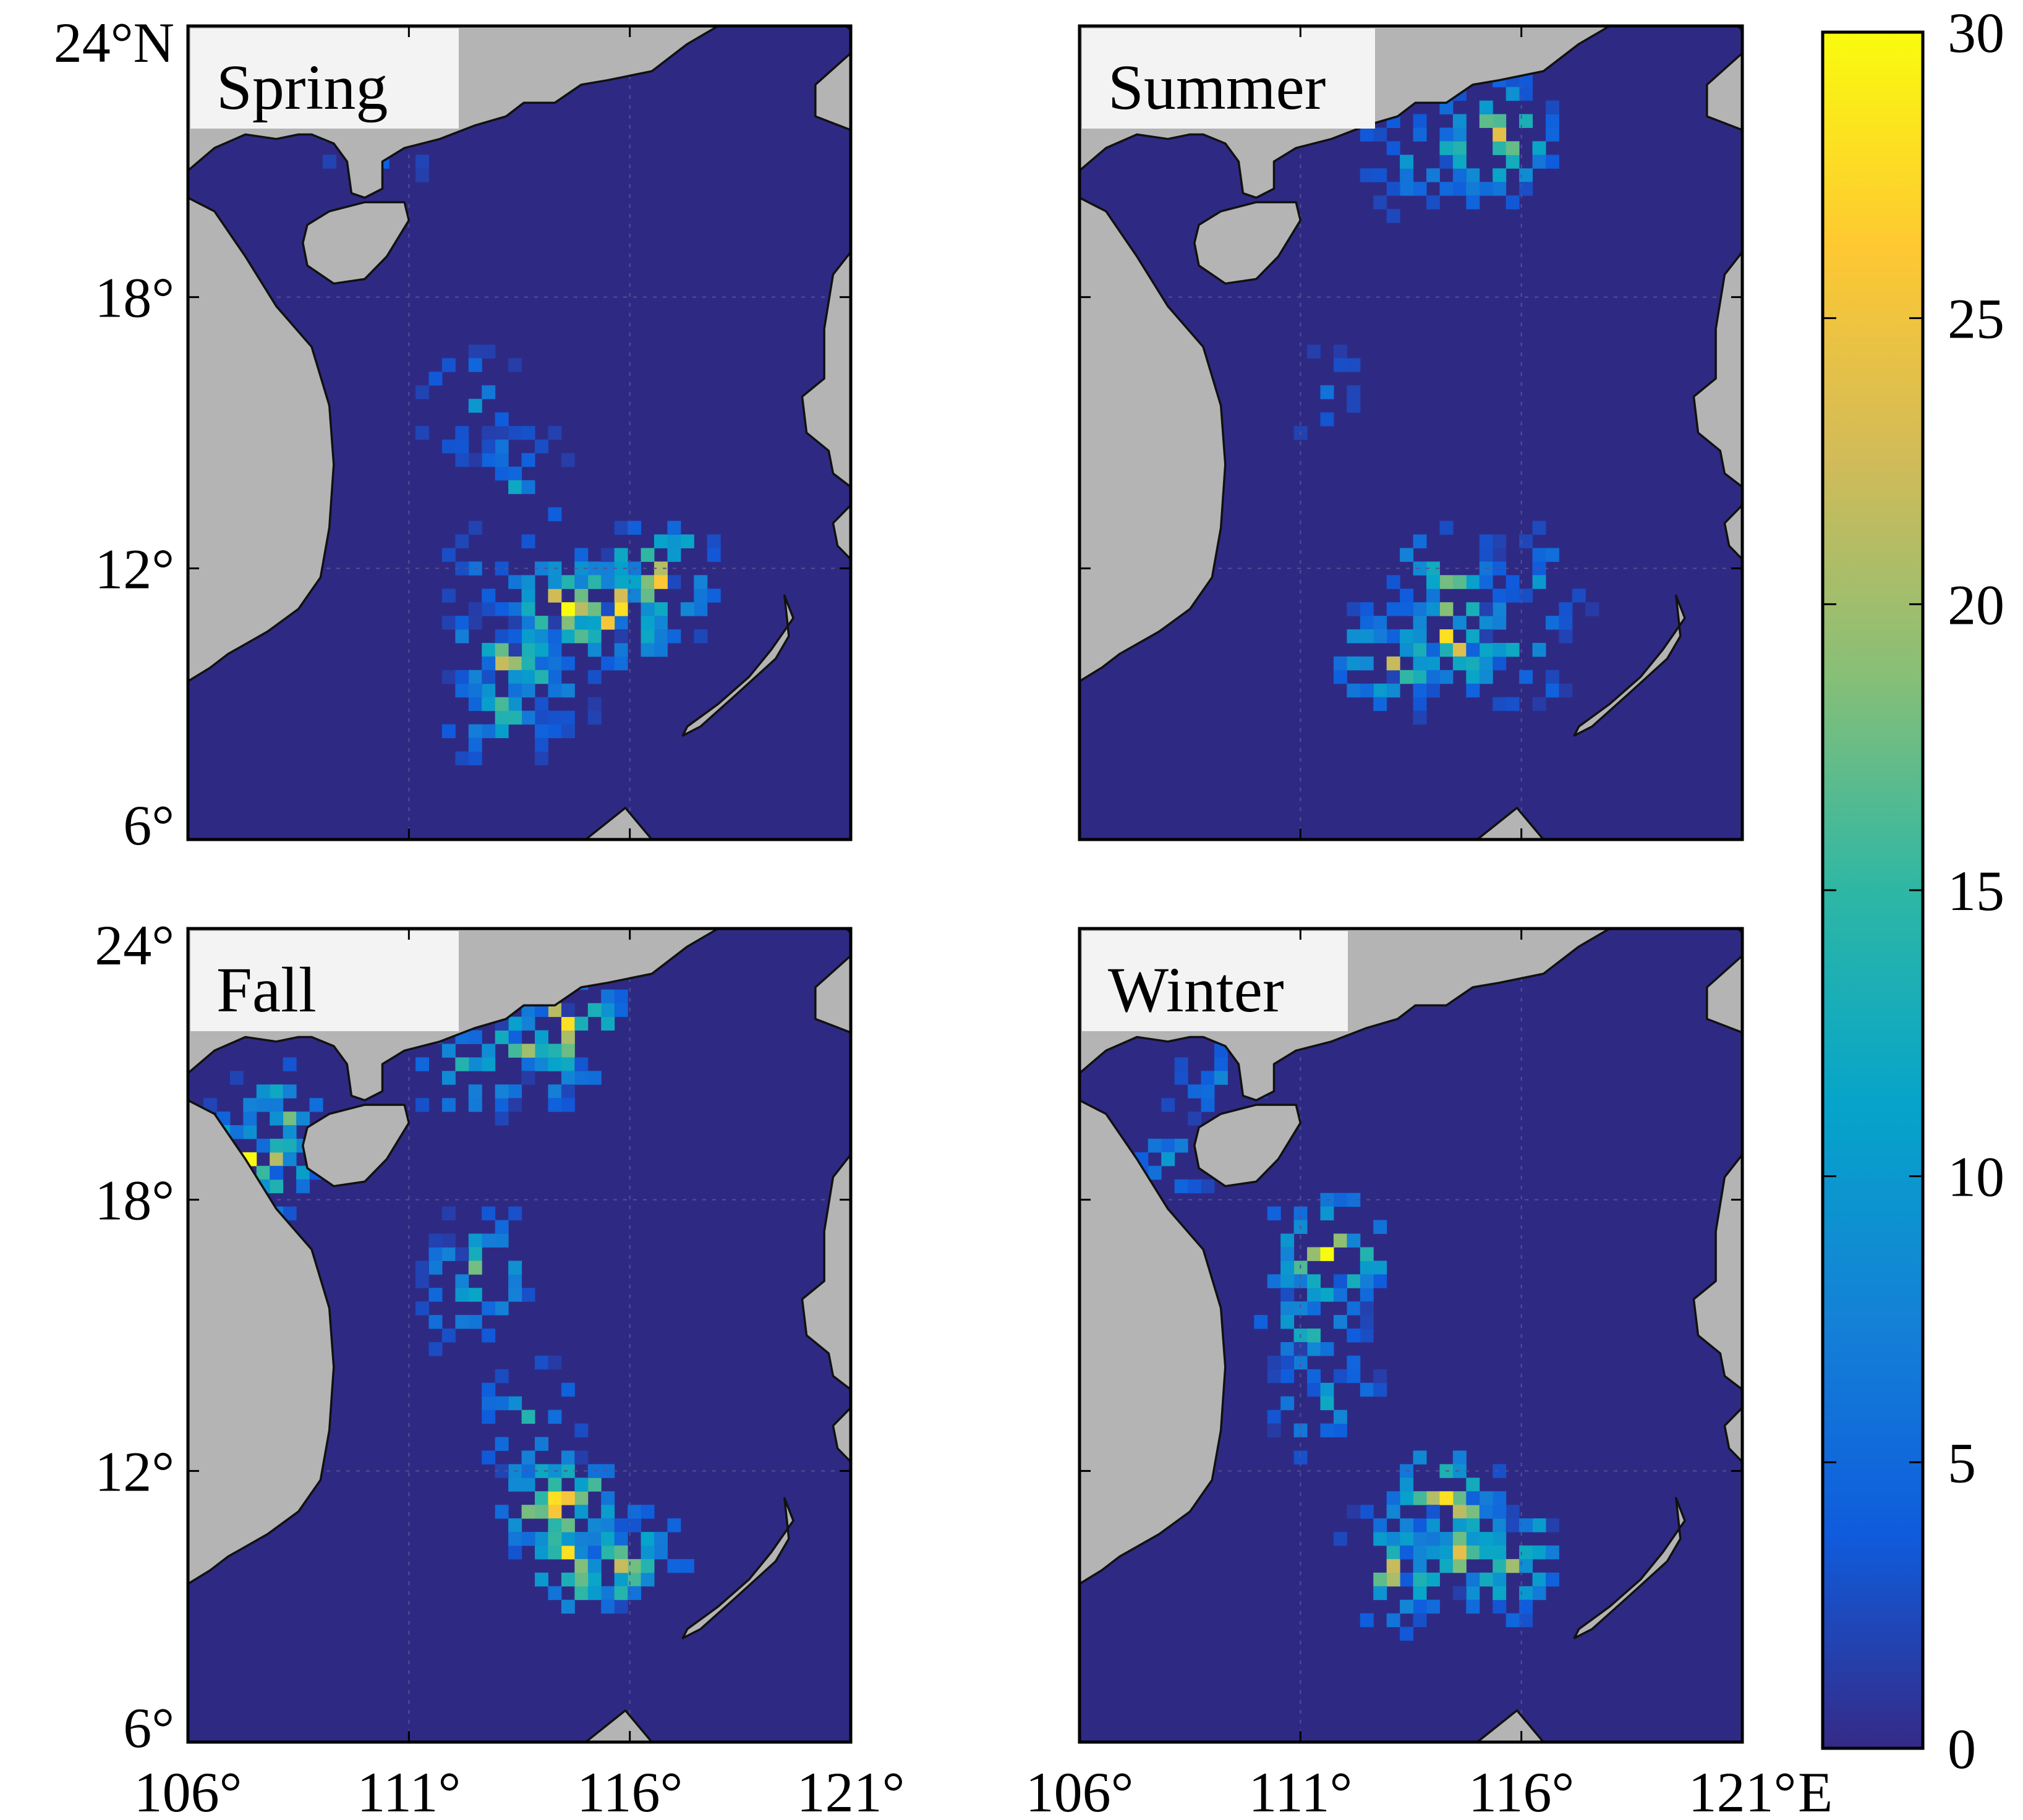  I want to click on tick-marks, so click(1411, 1335).